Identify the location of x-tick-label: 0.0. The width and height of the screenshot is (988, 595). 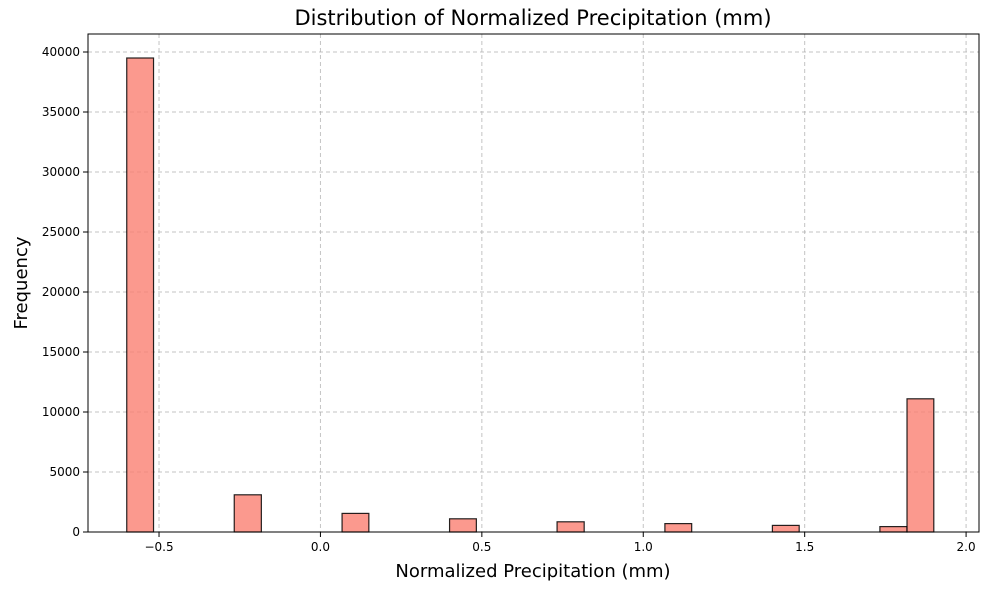
(320, 547).